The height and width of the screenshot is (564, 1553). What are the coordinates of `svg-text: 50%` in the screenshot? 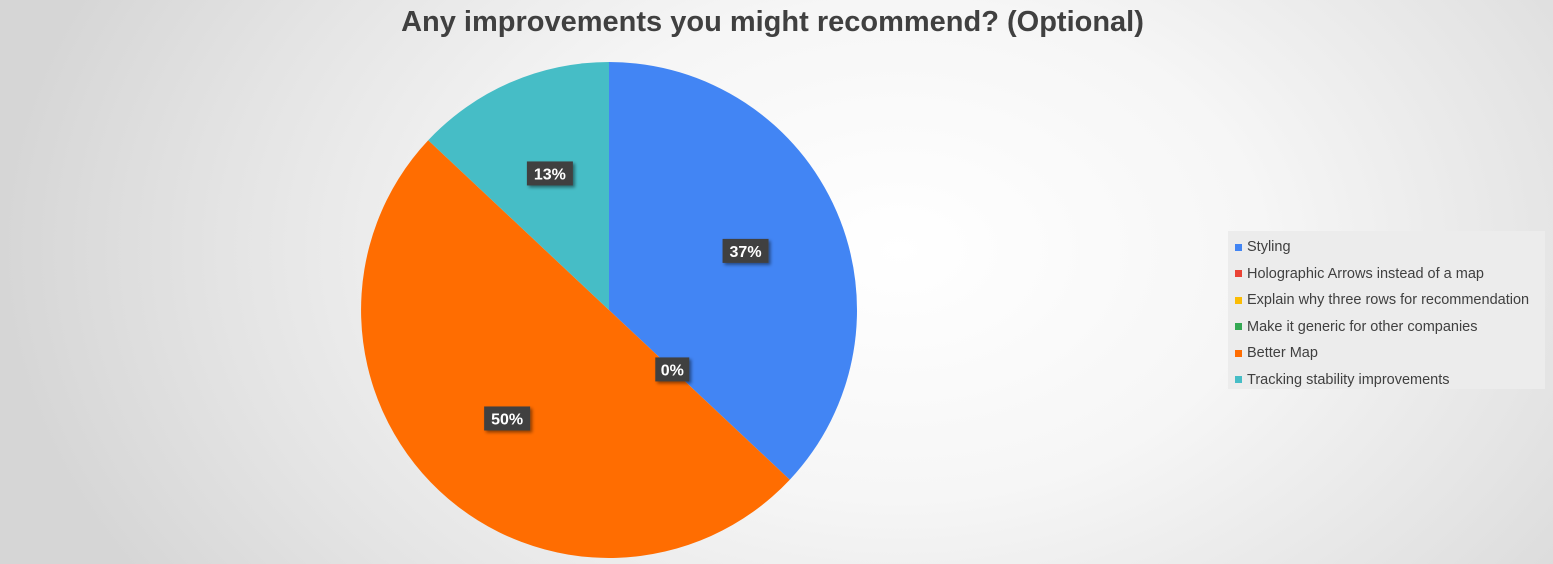 It's located at (507, 419).